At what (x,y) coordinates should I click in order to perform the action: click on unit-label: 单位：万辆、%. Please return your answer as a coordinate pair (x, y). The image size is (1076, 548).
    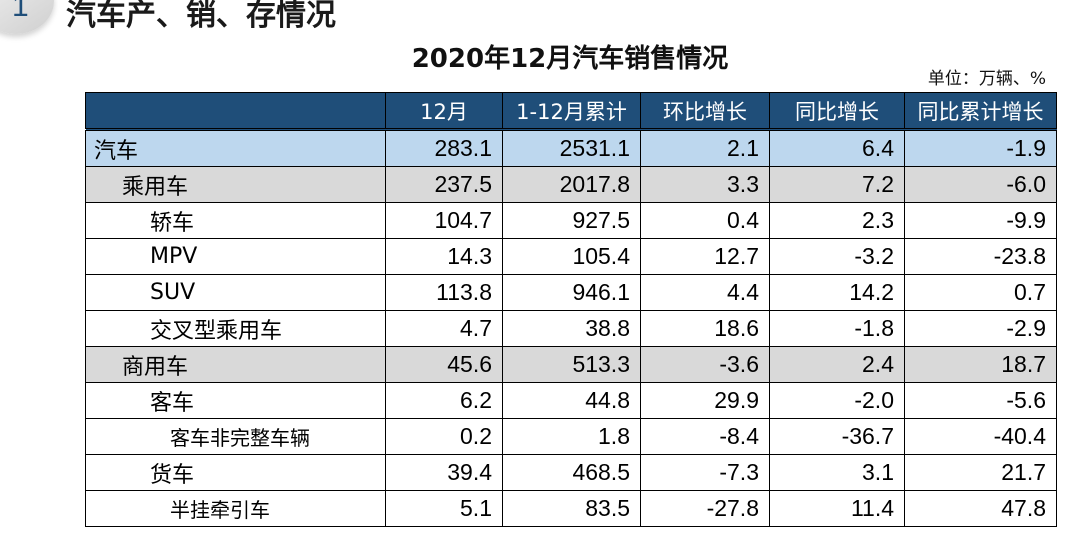
    Looking at the image, I should click on (986, 79).